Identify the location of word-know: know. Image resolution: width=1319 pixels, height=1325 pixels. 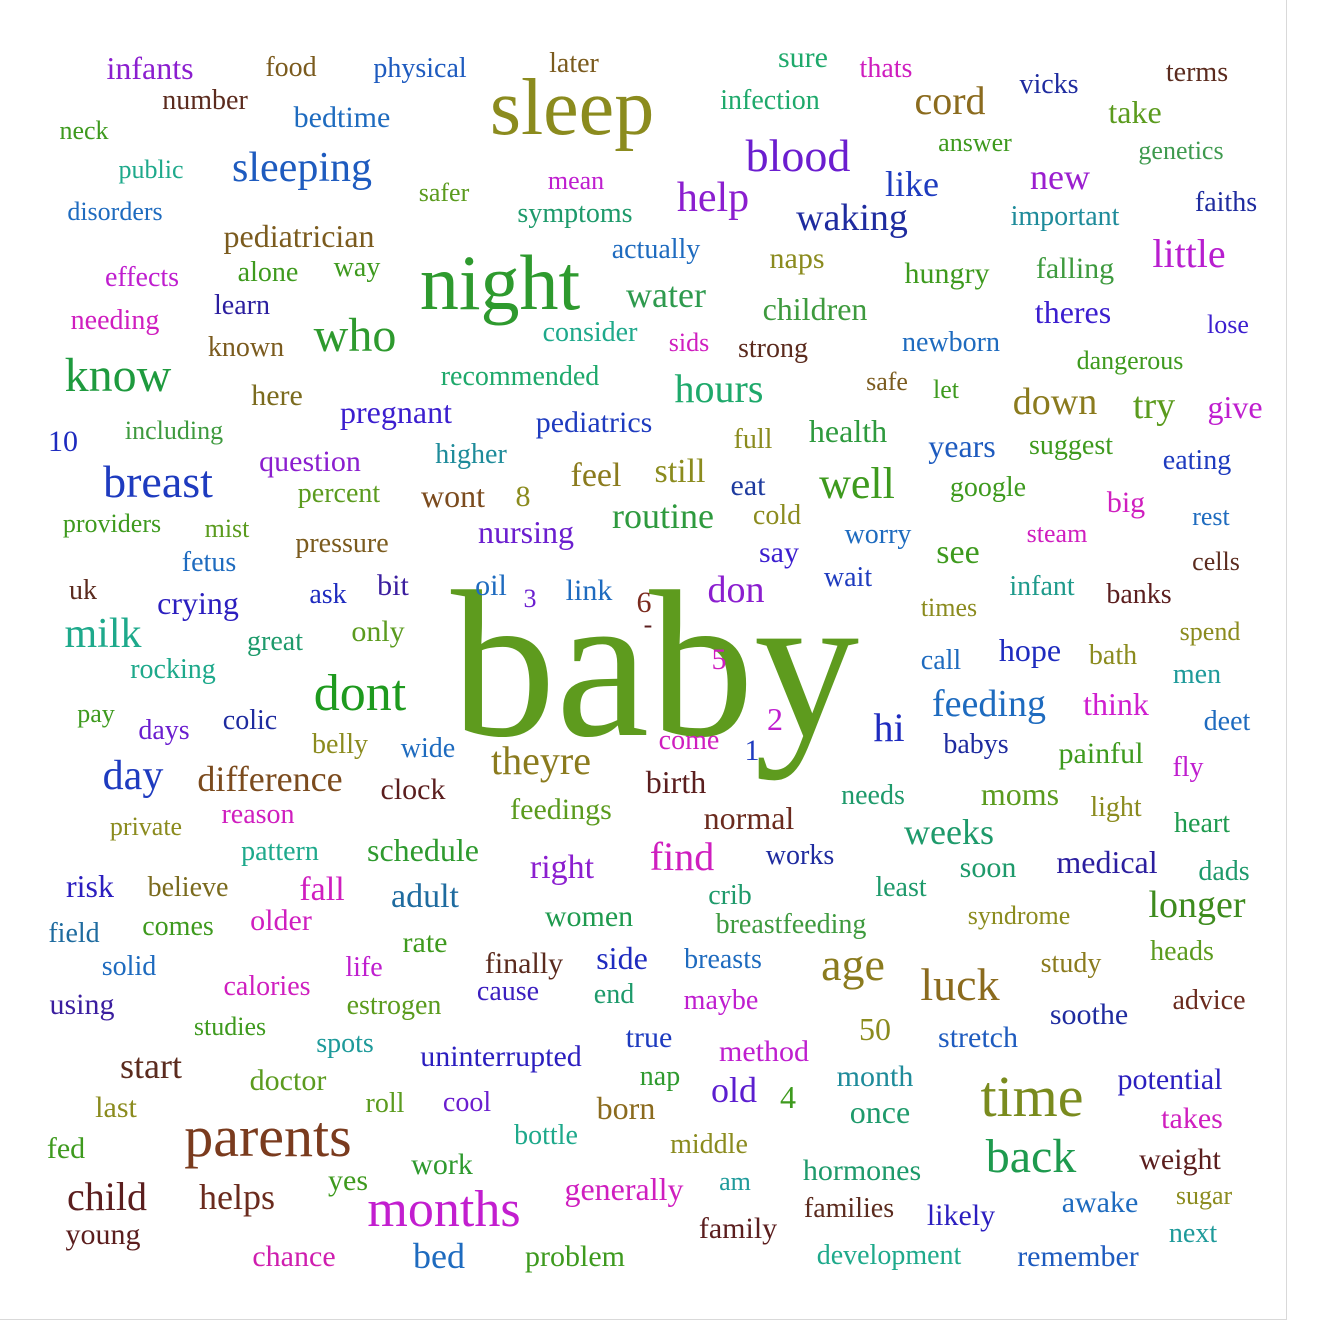
(118, 375).